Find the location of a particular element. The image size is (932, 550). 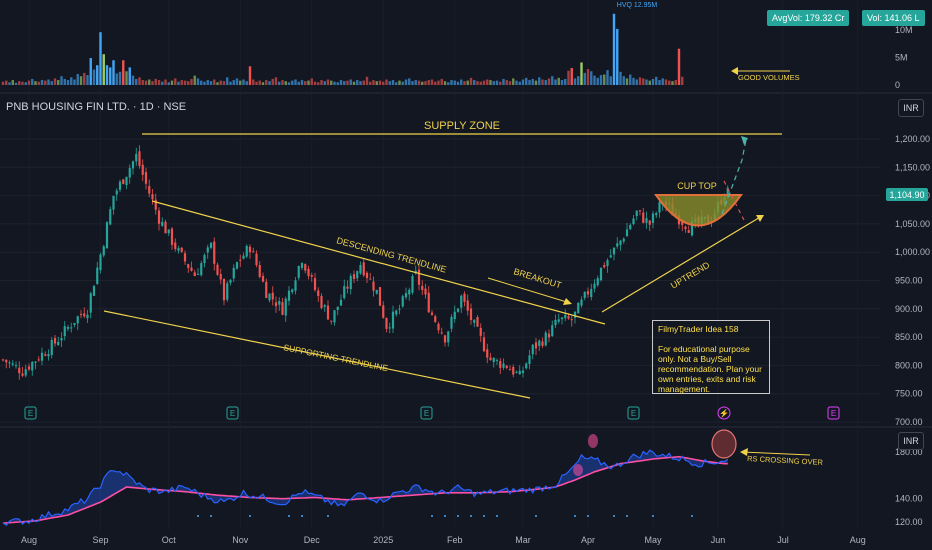

time-tick-label: Apr is located at coordinates (588, 540).